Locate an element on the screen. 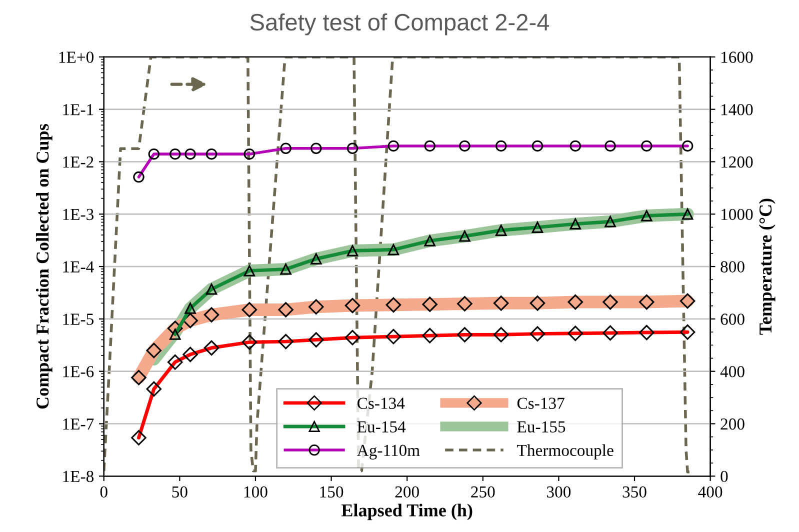 The image size is (799, 532). y2-tick-label: 1000 is located at coordinates (737, 214).